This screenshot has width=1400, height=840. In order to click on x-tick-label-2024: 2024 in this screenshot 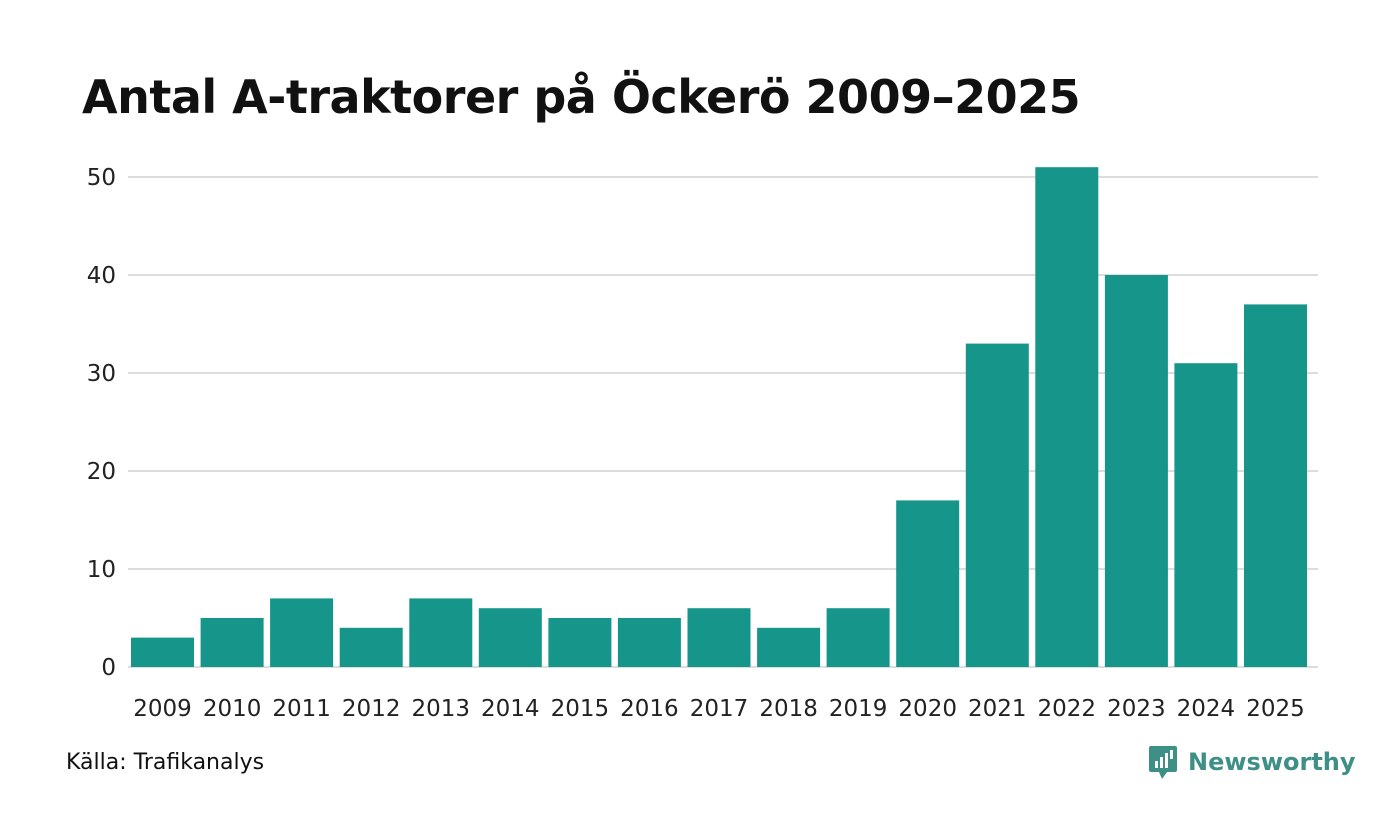, I will do `click(1206, 709)`.